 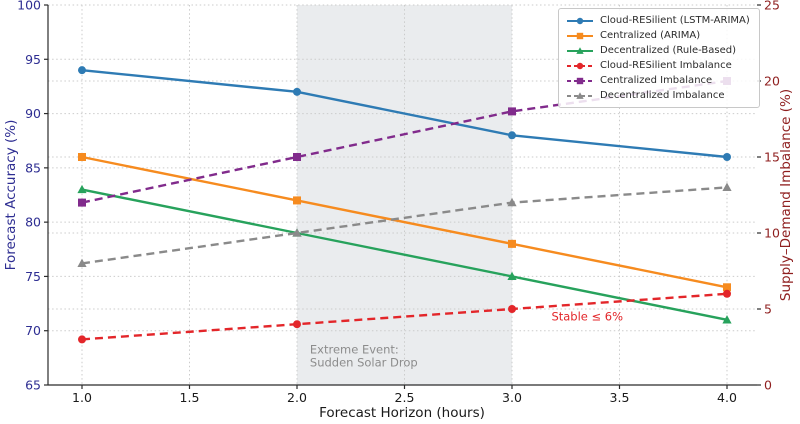 I want to click on x-tick-label: 3.0, so click(x=512, y=397).